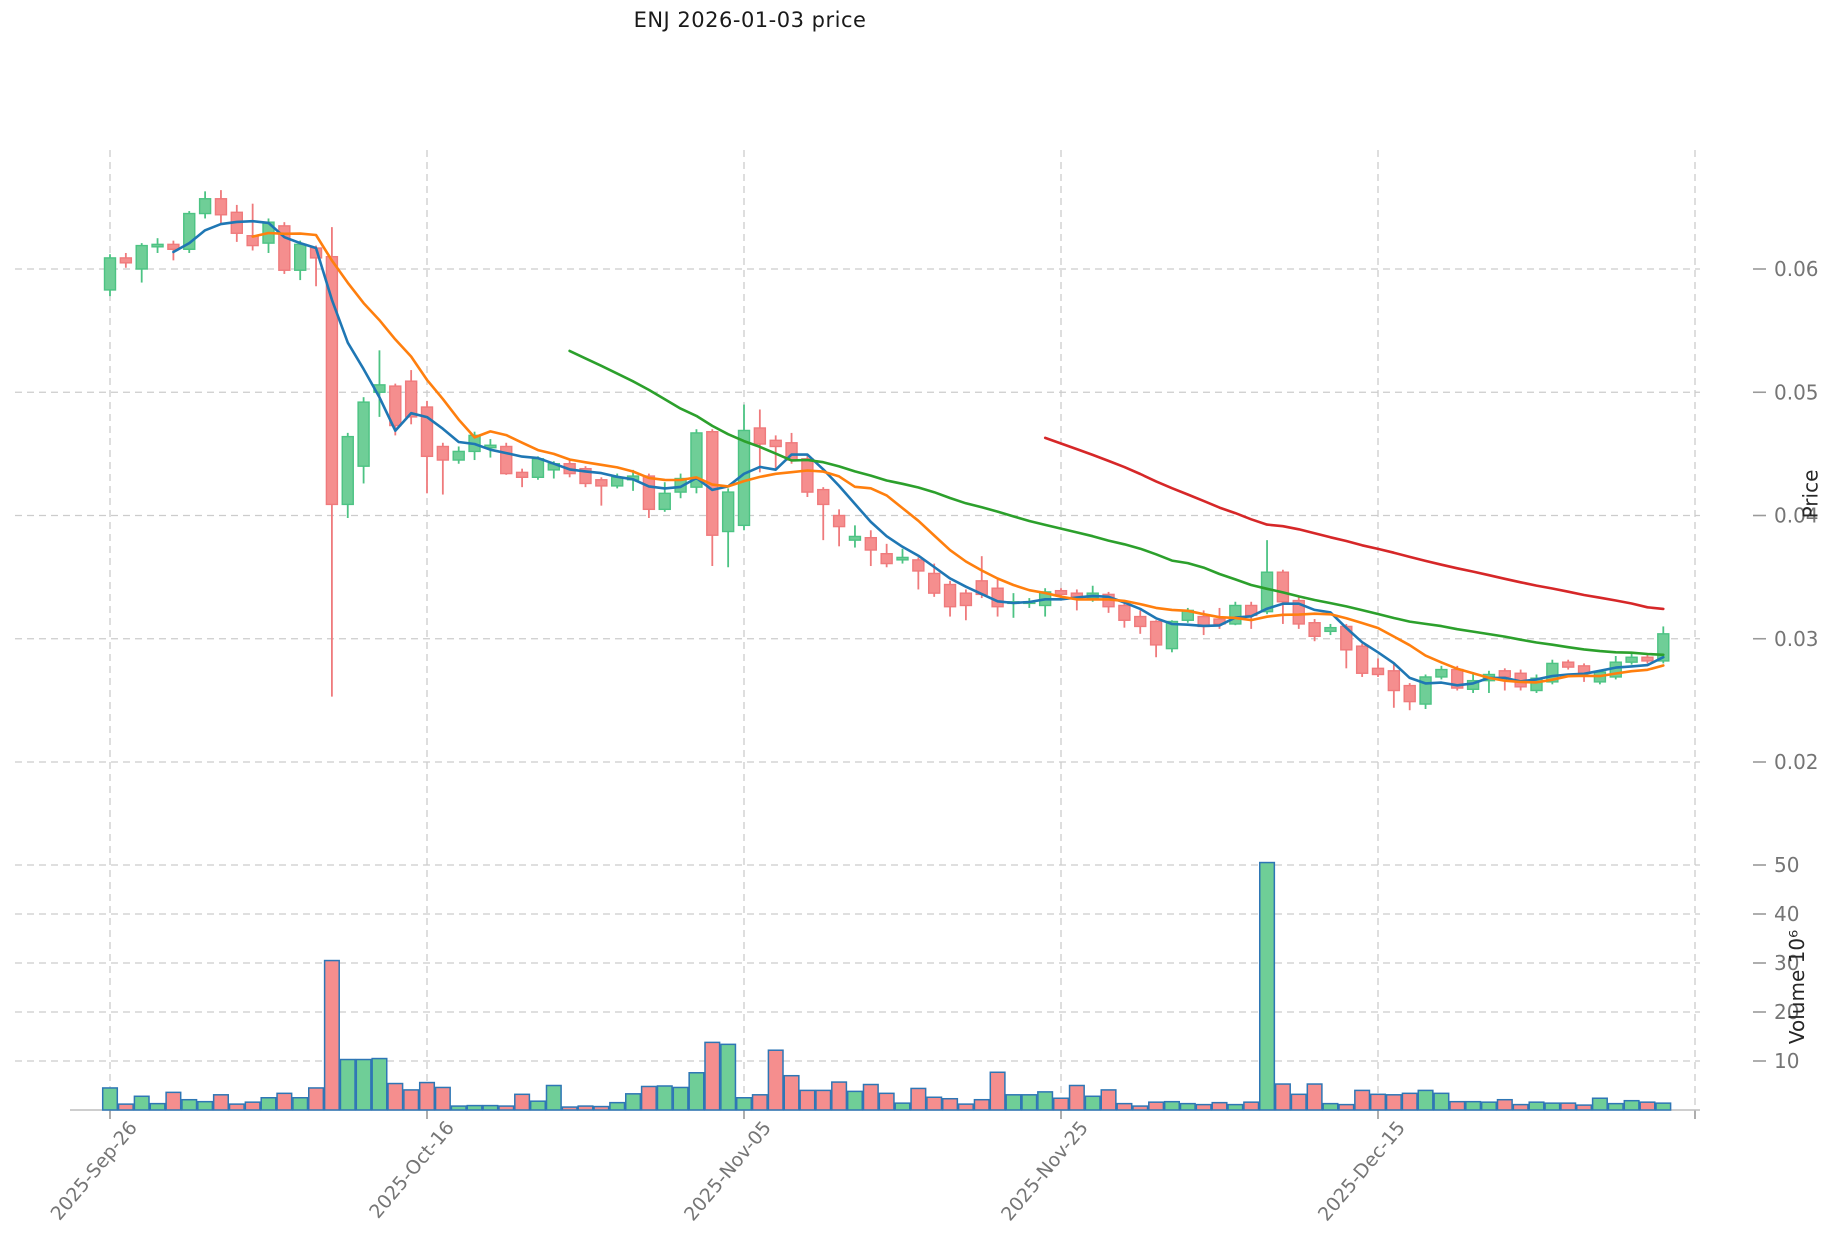  I want to click on x-tick-label: 2025-Nov-25, so click(1045, 1171).